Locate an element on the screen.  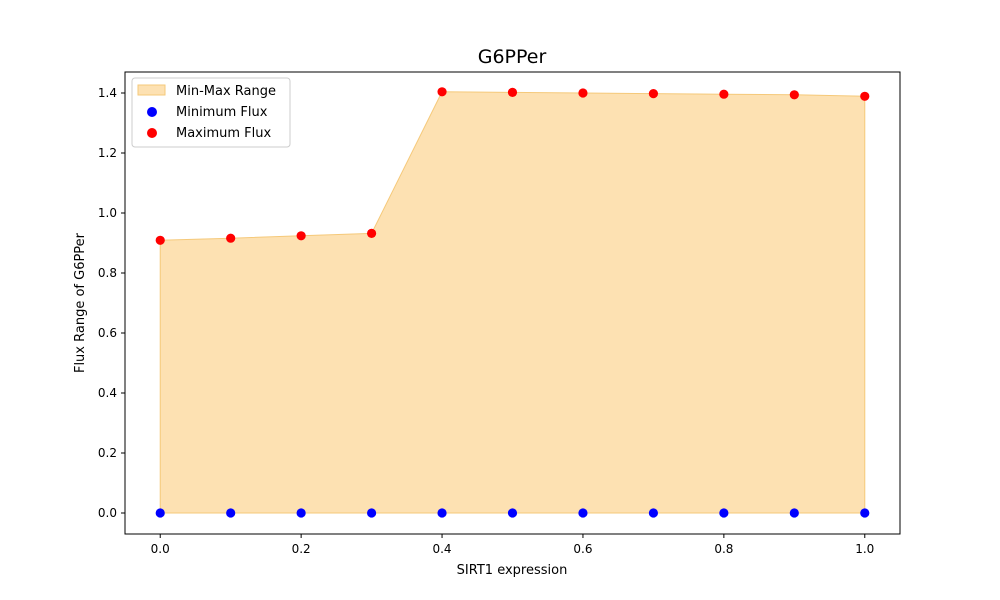
legend-label-max: Maximum Flux is located at coordinates (224, 133).